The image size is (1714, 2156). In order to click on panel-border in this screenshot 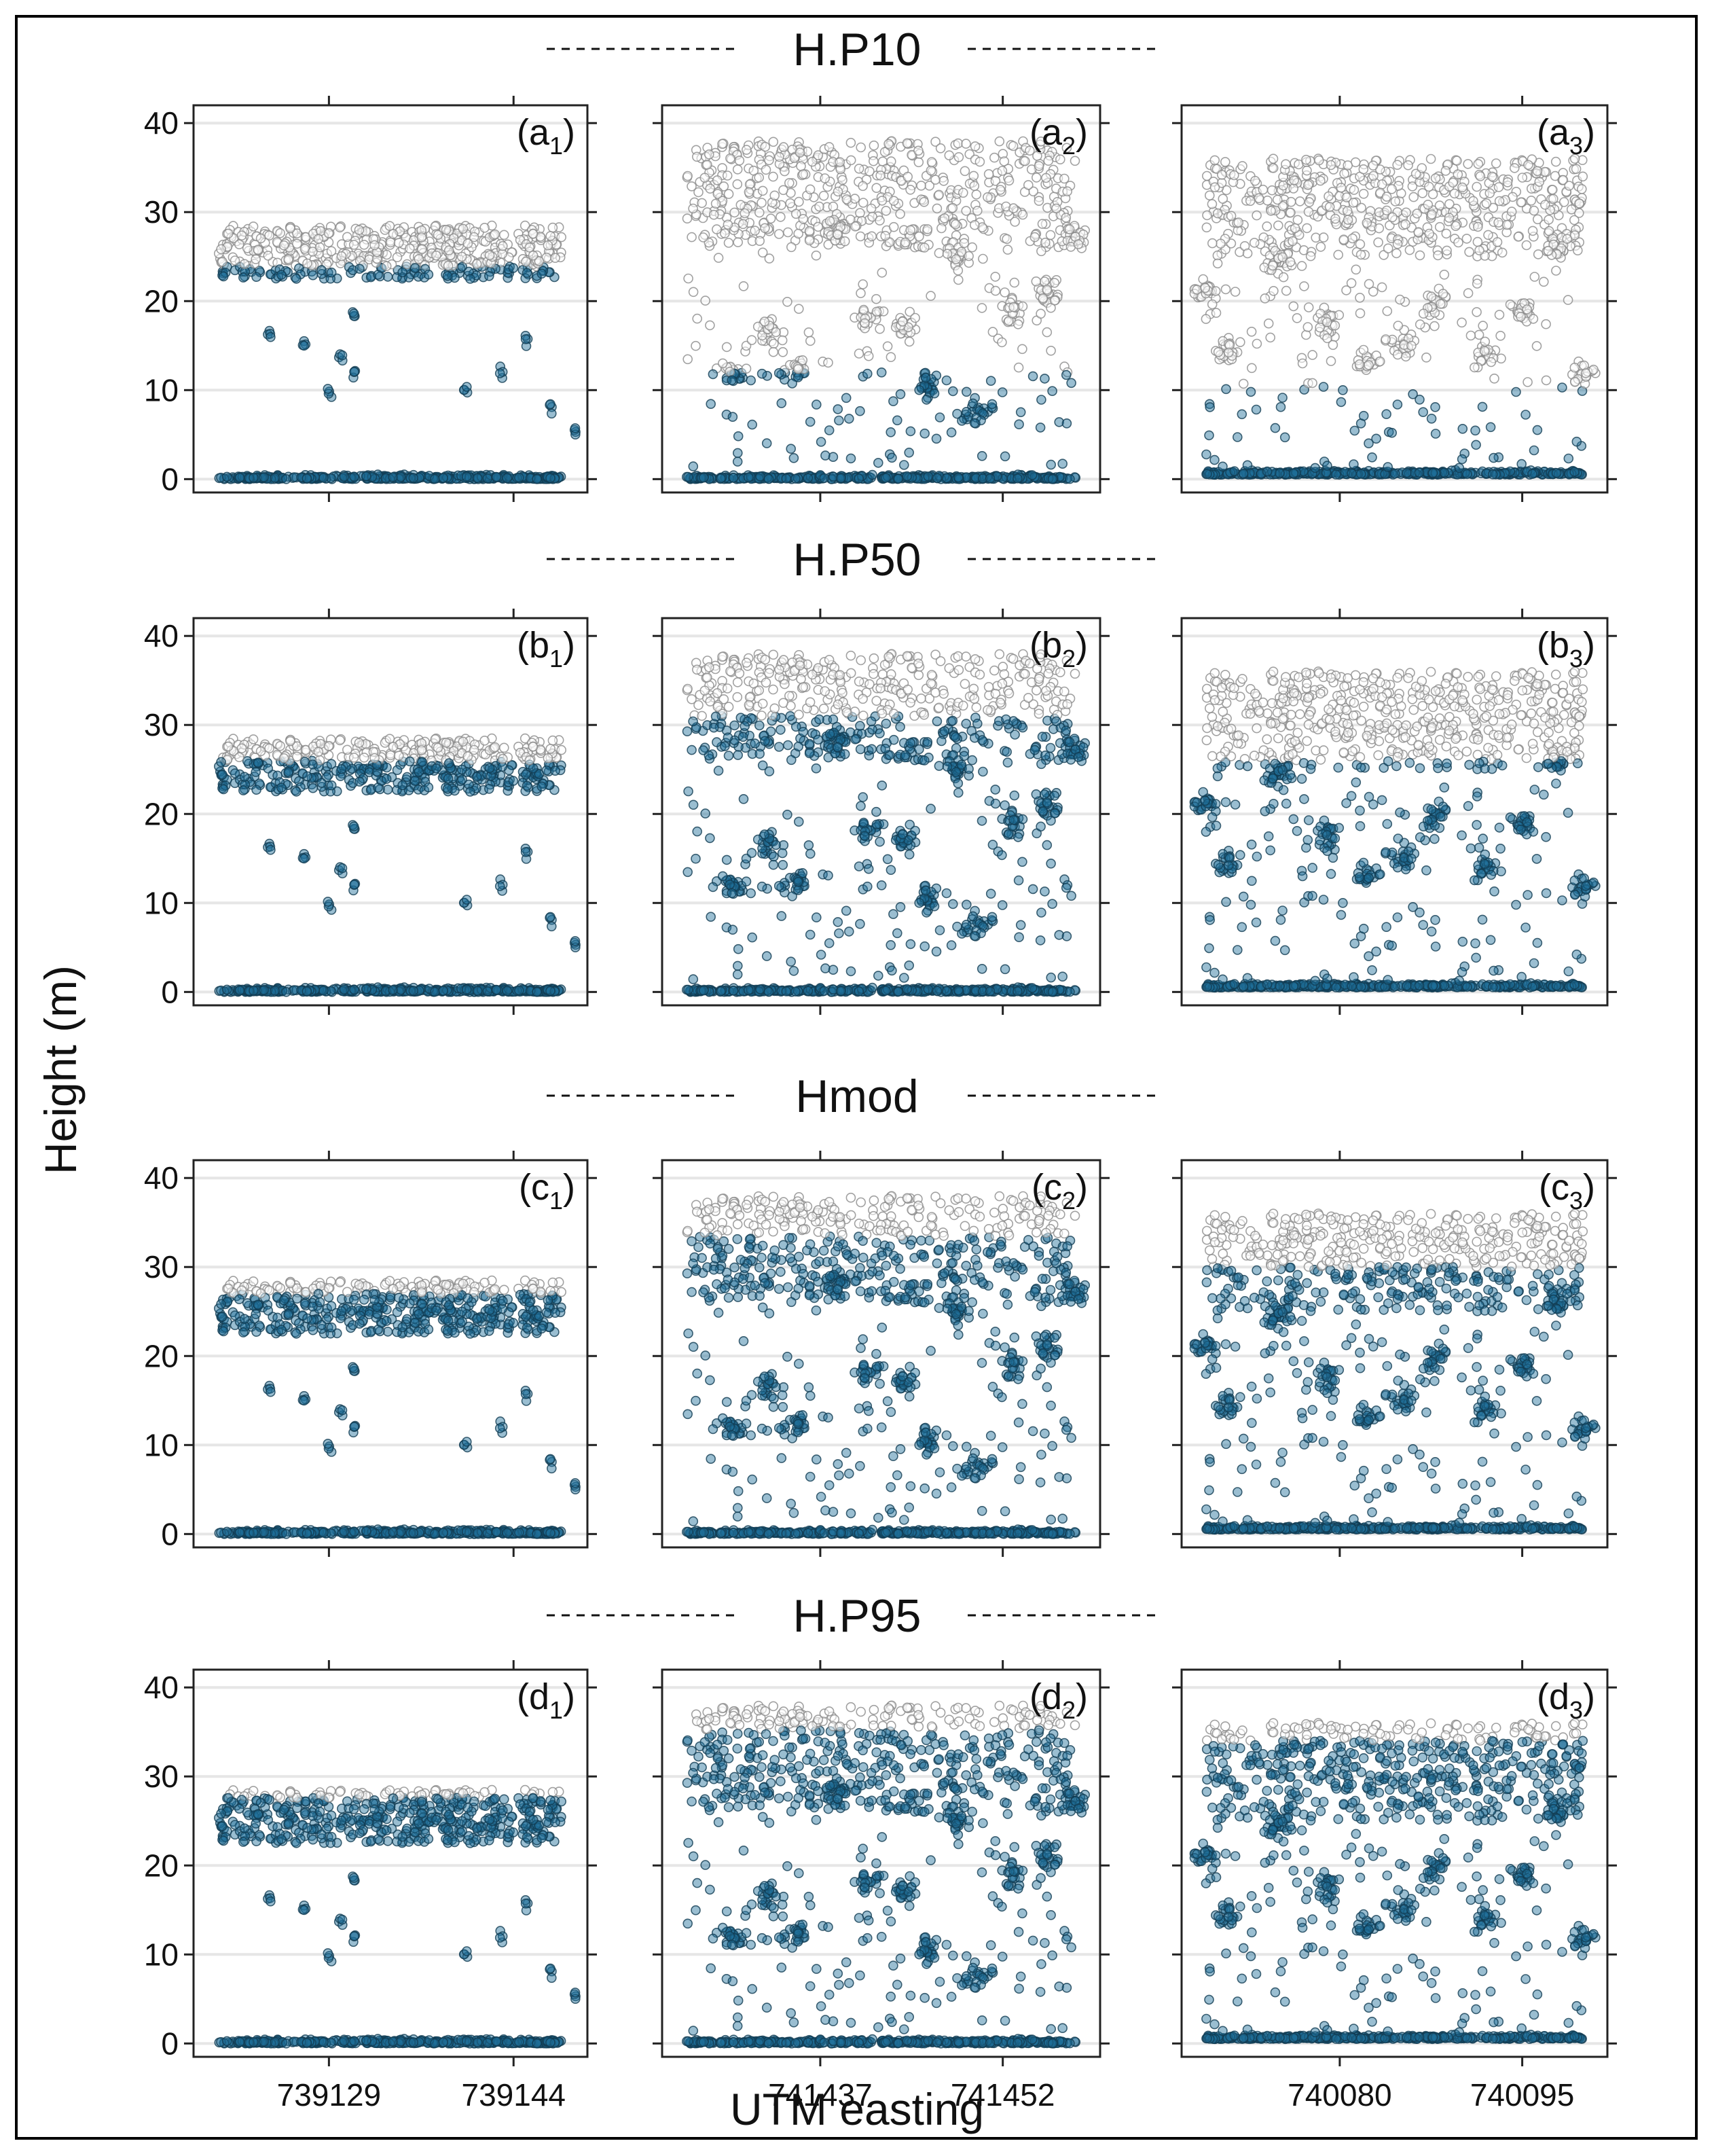, I will do `click(391, 812)`.